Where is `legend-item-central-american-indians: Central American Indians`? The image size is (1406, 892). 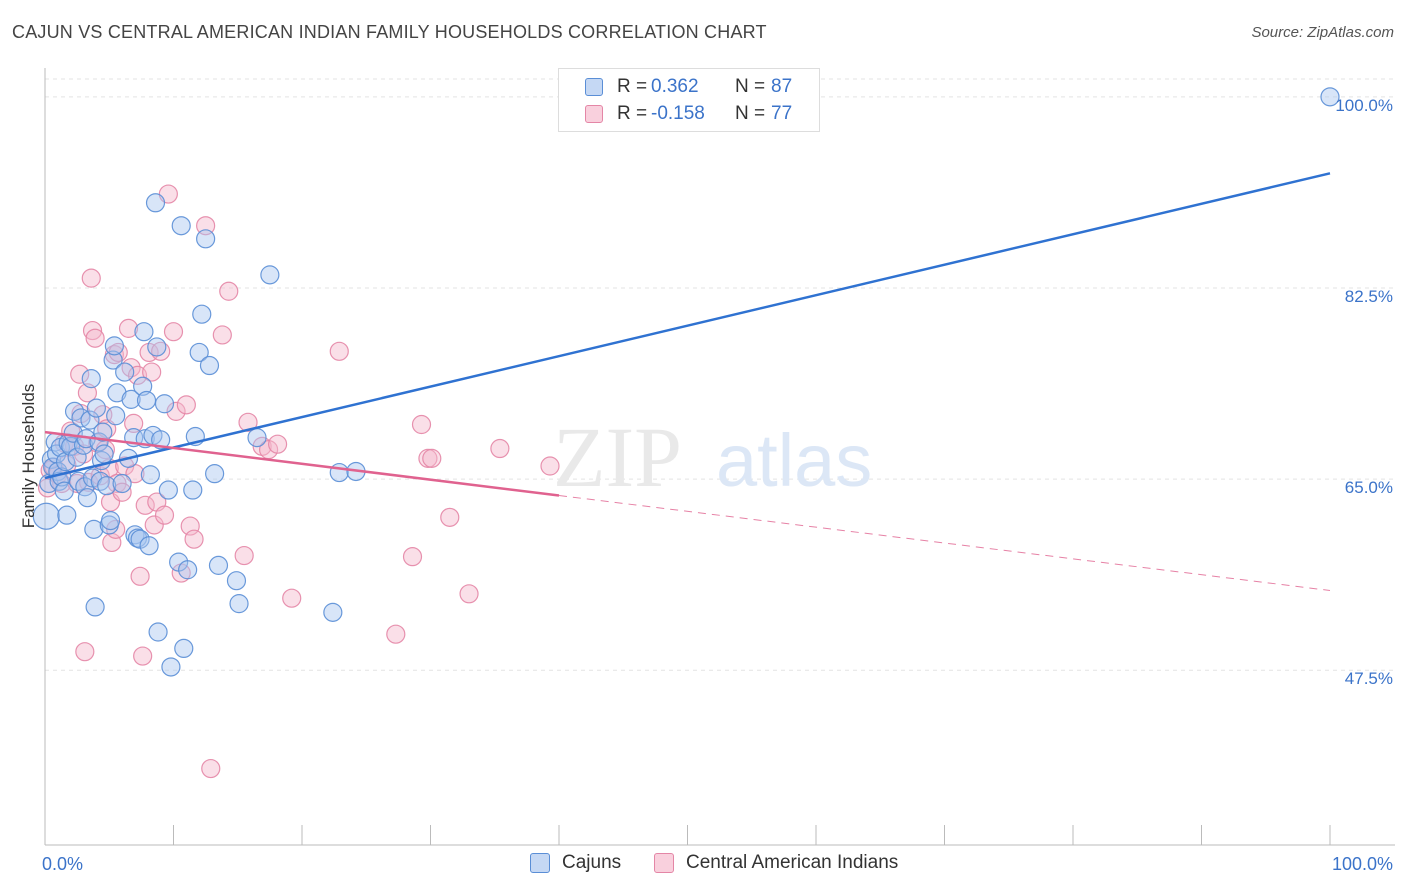
legend-item-central-american-indians: Central American Indians is located at coordinates (776, 863).